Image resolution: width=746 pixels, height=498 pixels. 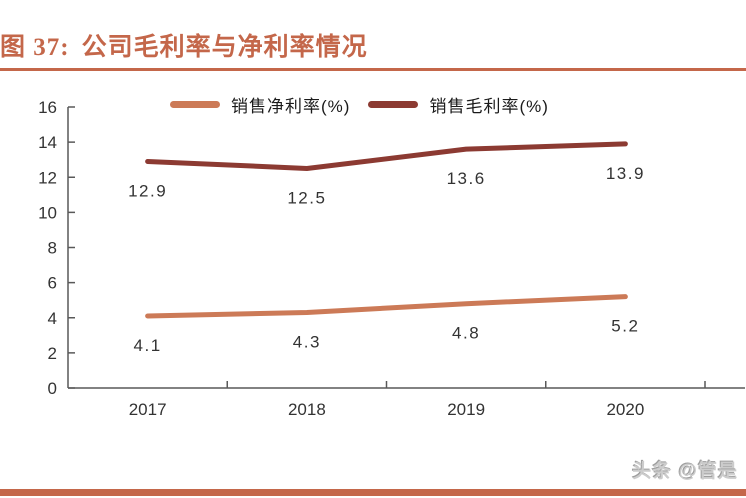 I want to click on y-axis-label: 14, so click(x=47, y=142).